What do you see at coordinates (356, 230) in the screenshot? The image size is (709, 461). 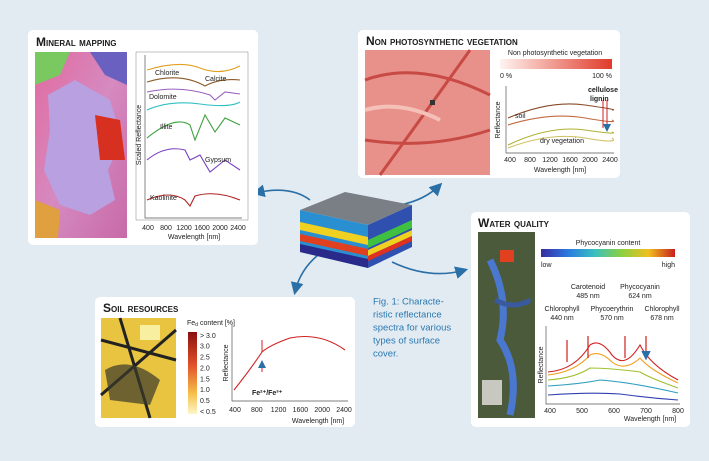 I see `hyperspectral-cube` at bounding box center [356, 230].